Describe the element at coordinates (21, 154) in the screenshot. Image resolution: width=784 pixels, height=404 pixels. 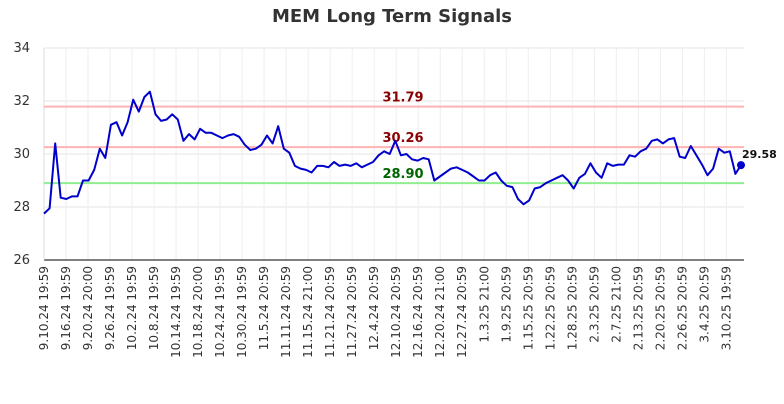
I see `y-tick-label: 30` at that location.